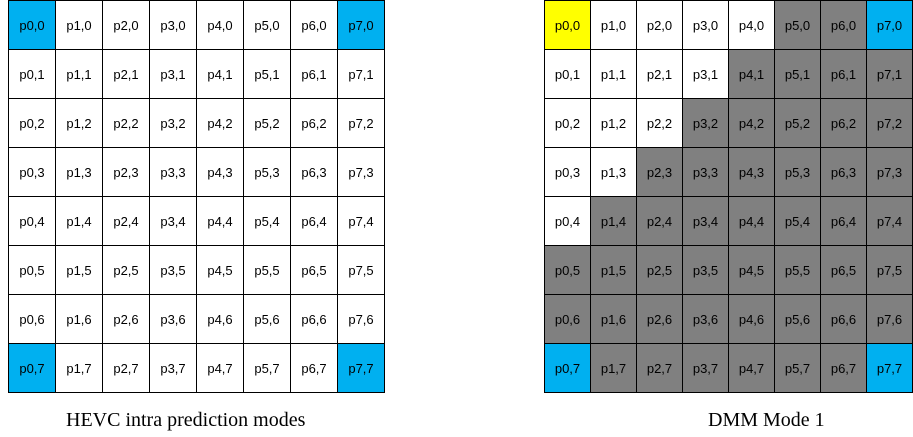 The width and height of the screenshot is (913, 437). Describe the element at coordinates (797, 25) in the screenshot. I see `dmm-pixel-cell: p5,0` at that location.